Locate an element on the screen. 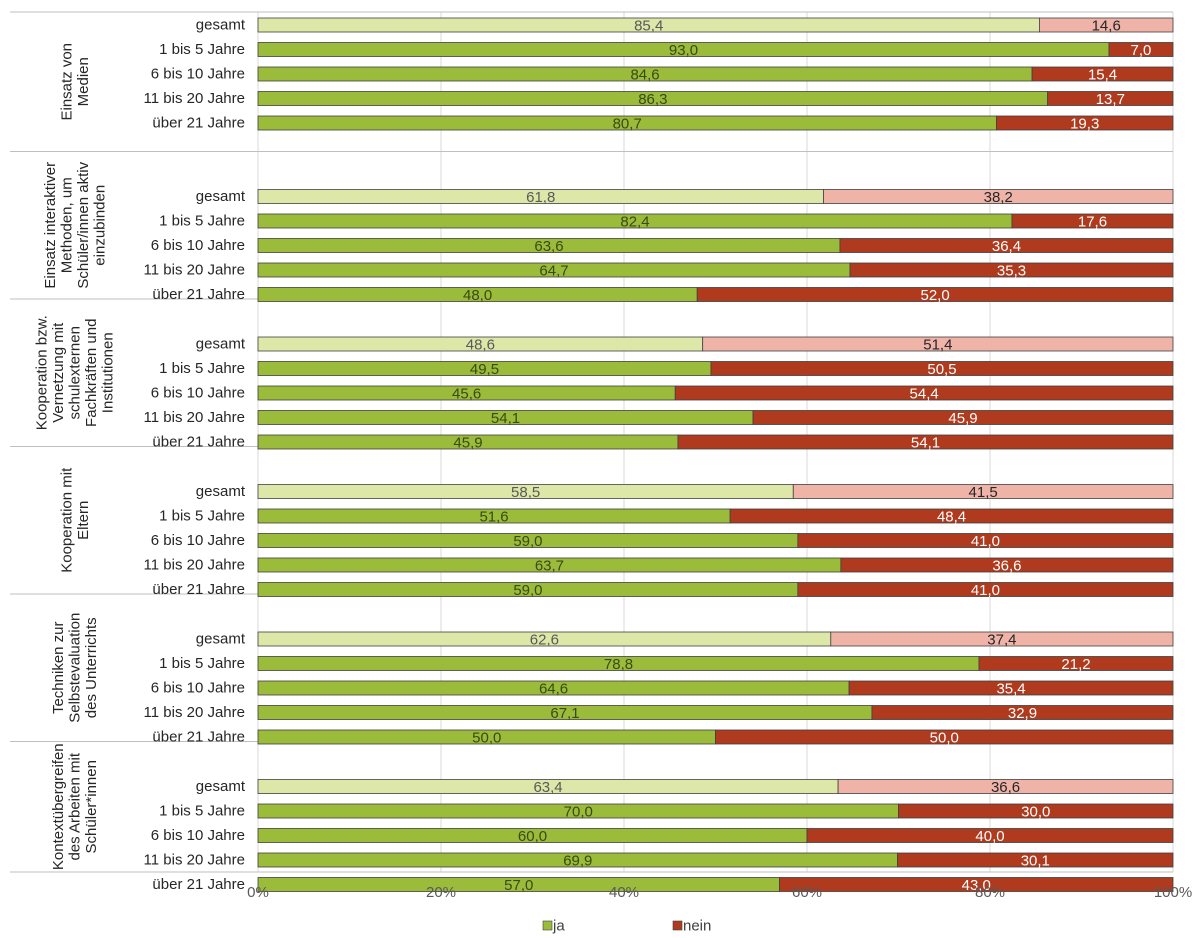  value-label-nein: 7,0 is located at coordinates (1141, 50).